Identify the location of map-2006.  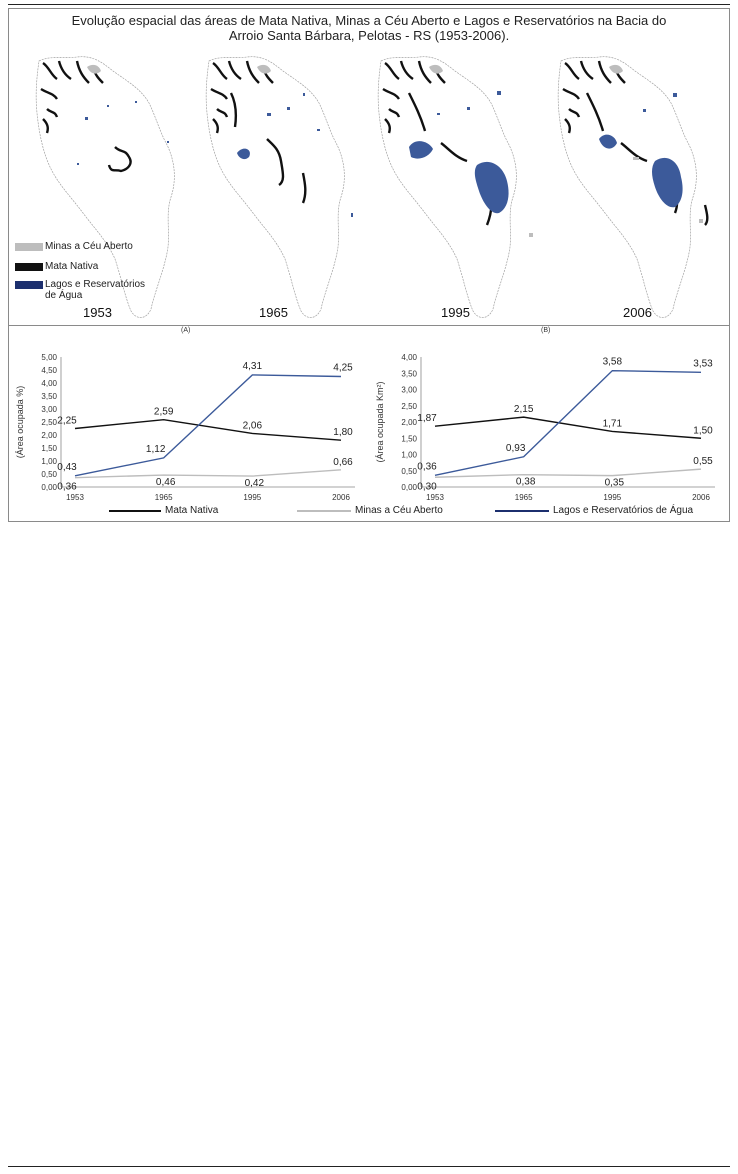
(632, 187).